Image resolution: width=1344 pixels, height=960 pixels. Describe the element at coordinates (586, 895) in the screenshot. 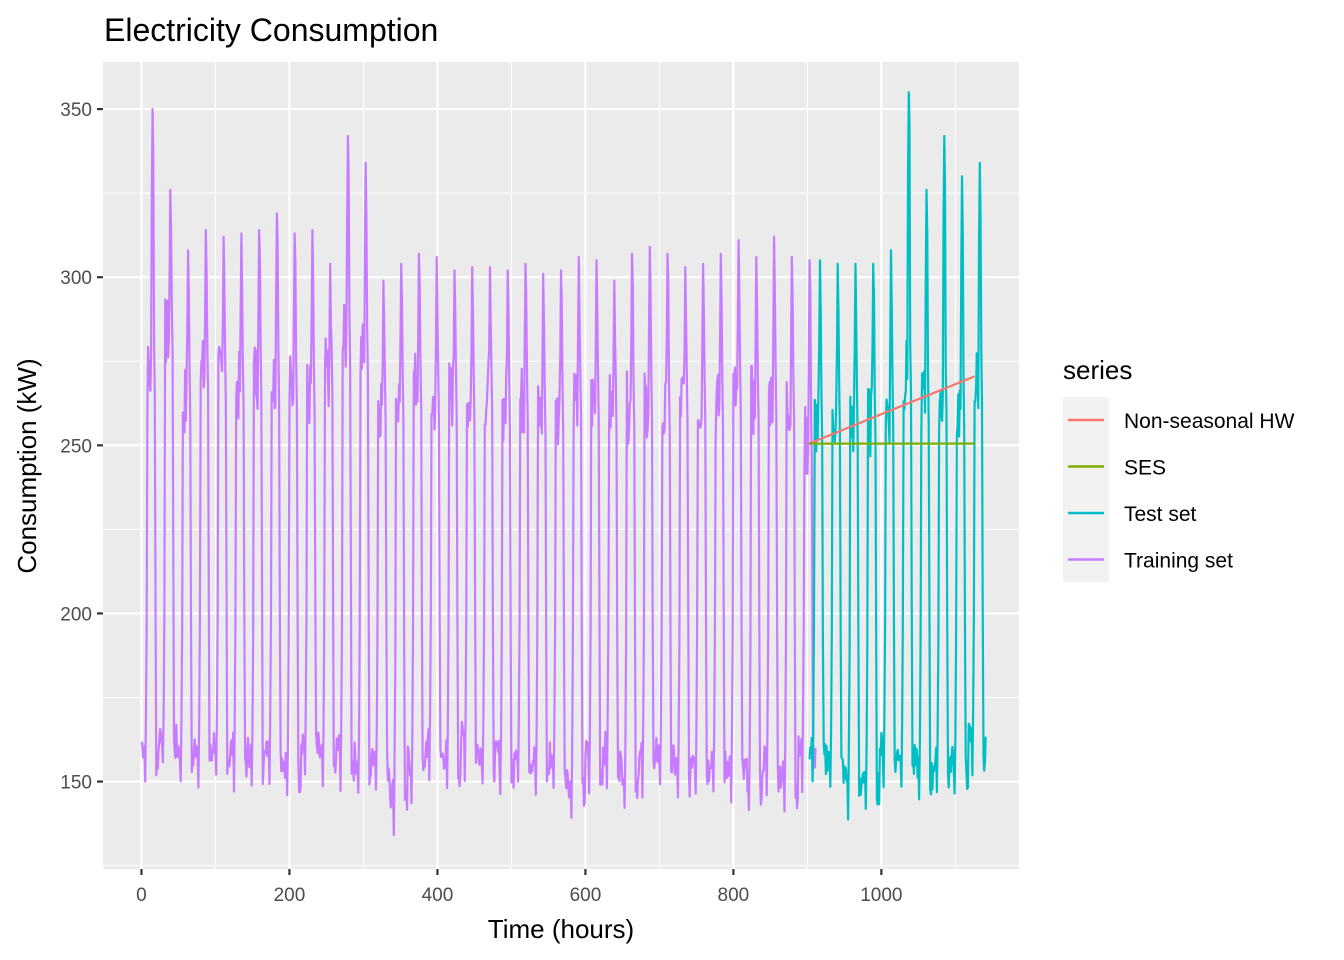

I see `x-tick-label: 600` at that location.